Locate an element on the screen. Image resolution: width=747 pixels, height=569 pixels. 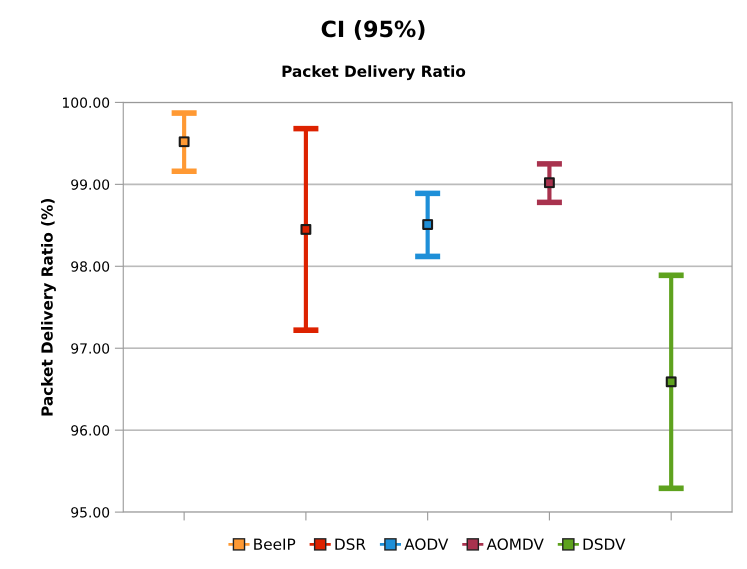
y-tick-label: 100.00 is located at coordinates (86, 102).